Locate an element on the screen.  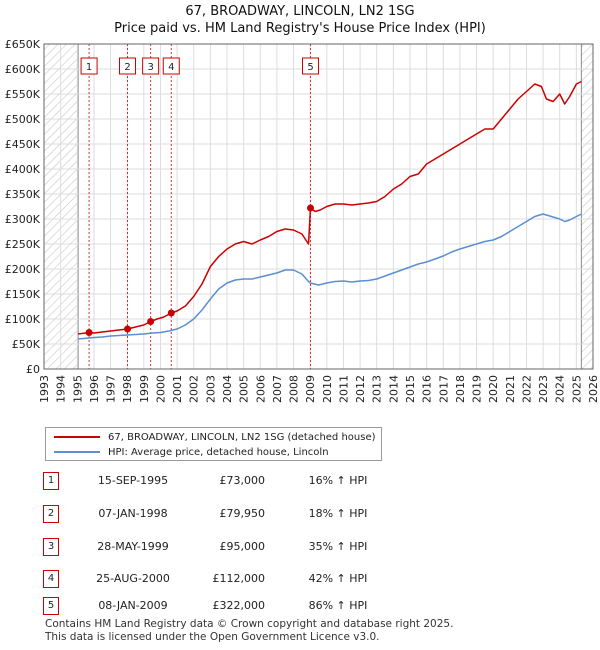
sale-label-text: 5 is located at coordinates (310, 67).